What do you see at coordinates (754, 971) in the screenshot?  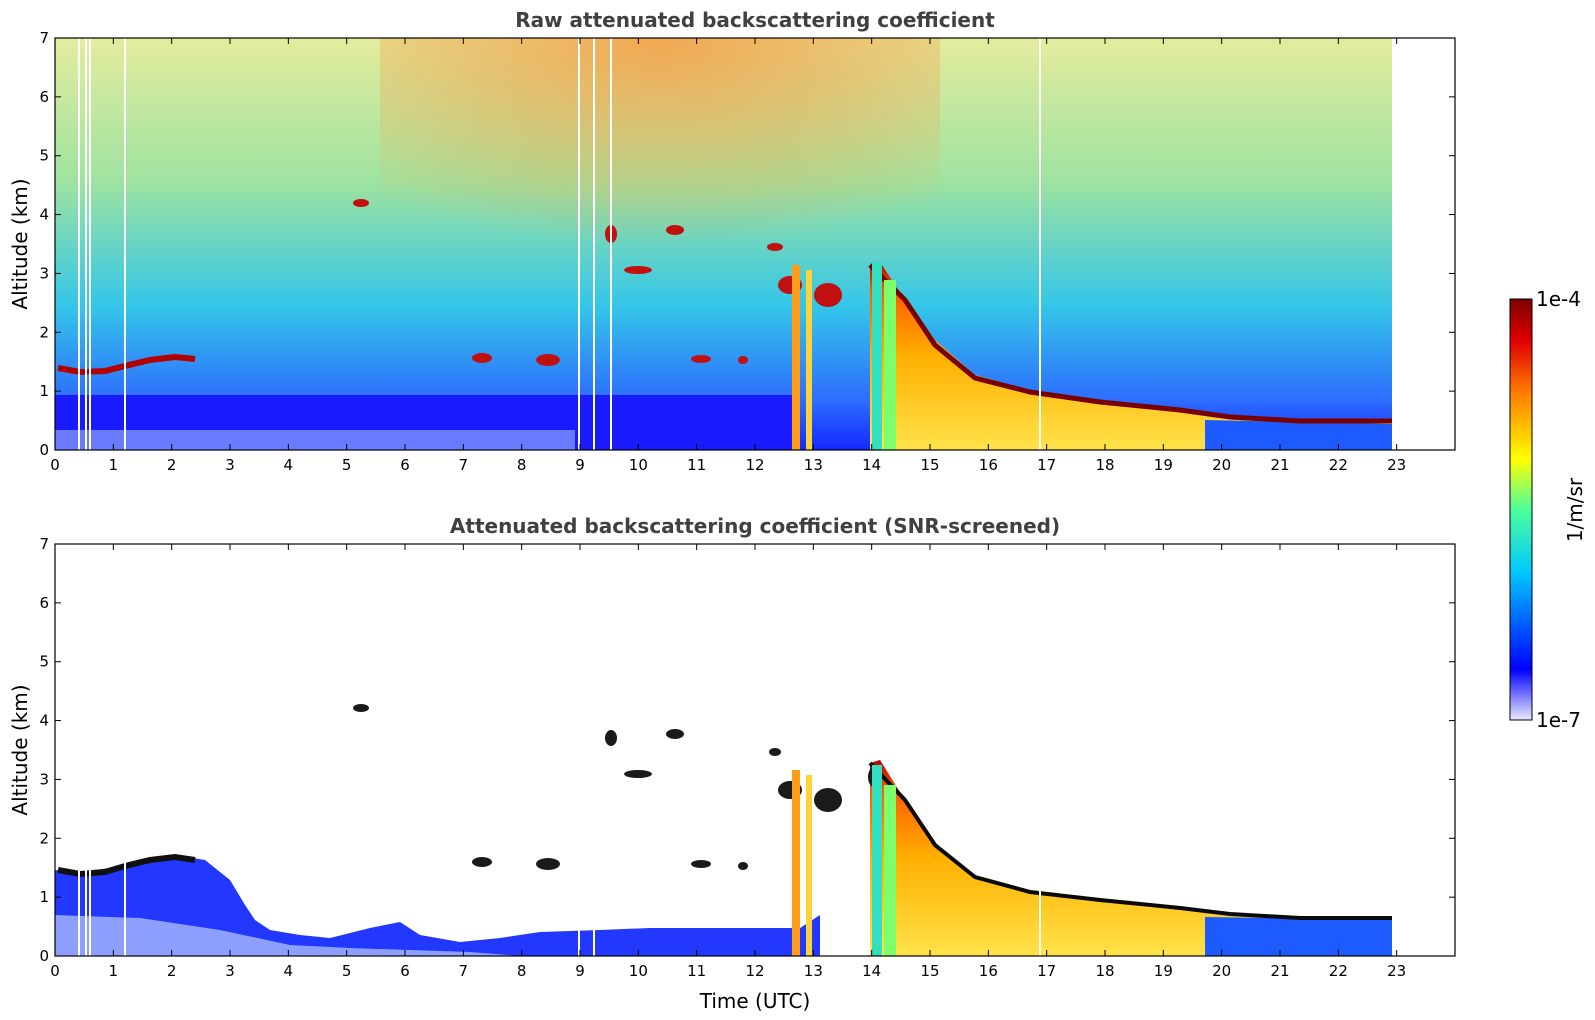 I see `screened-x-tick-label: 12` at bounding box center [754, 971].